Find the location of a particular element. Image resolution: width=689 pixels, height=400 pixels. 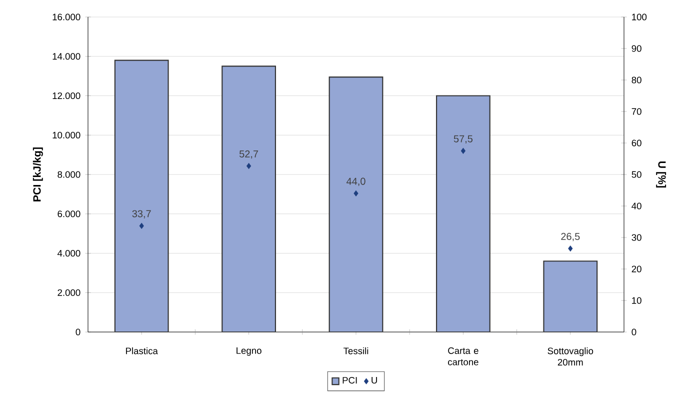

y-tick-label: 16.000 is located at coordinates (66, 17).